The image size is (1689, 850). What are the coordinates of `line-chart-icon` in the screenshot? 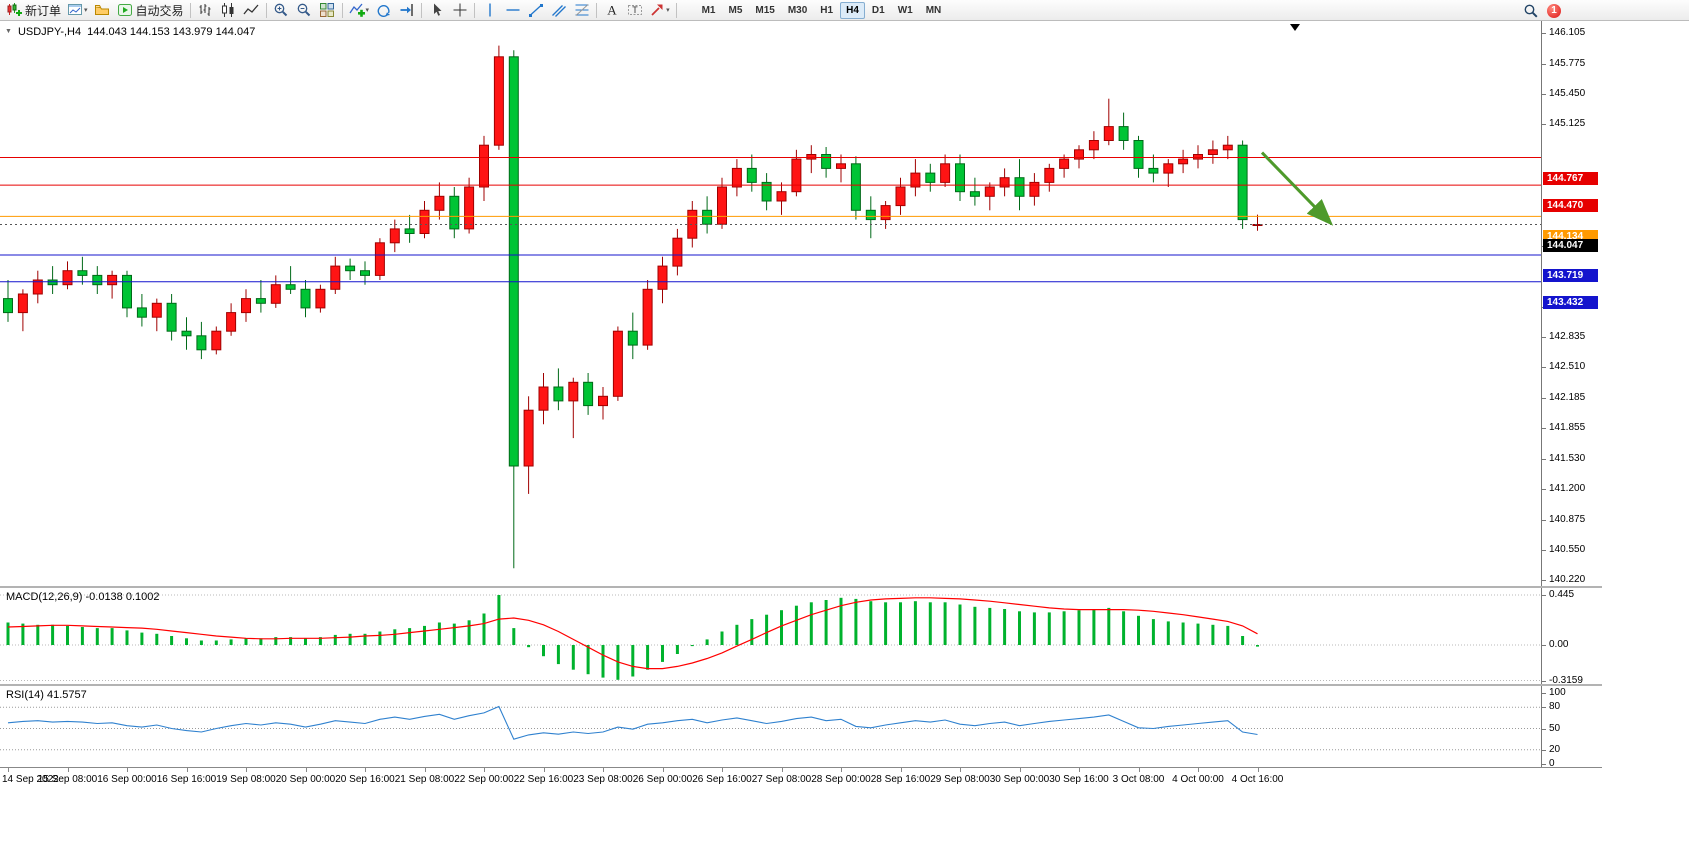 It's located at (251, 10).